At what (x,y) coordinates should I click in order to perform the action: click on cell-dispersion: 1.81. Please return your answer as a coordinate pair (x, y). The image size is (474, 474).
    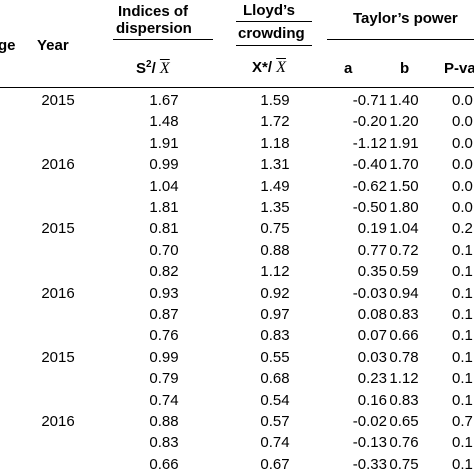
    Looking at the image, I should click on (164, 207).